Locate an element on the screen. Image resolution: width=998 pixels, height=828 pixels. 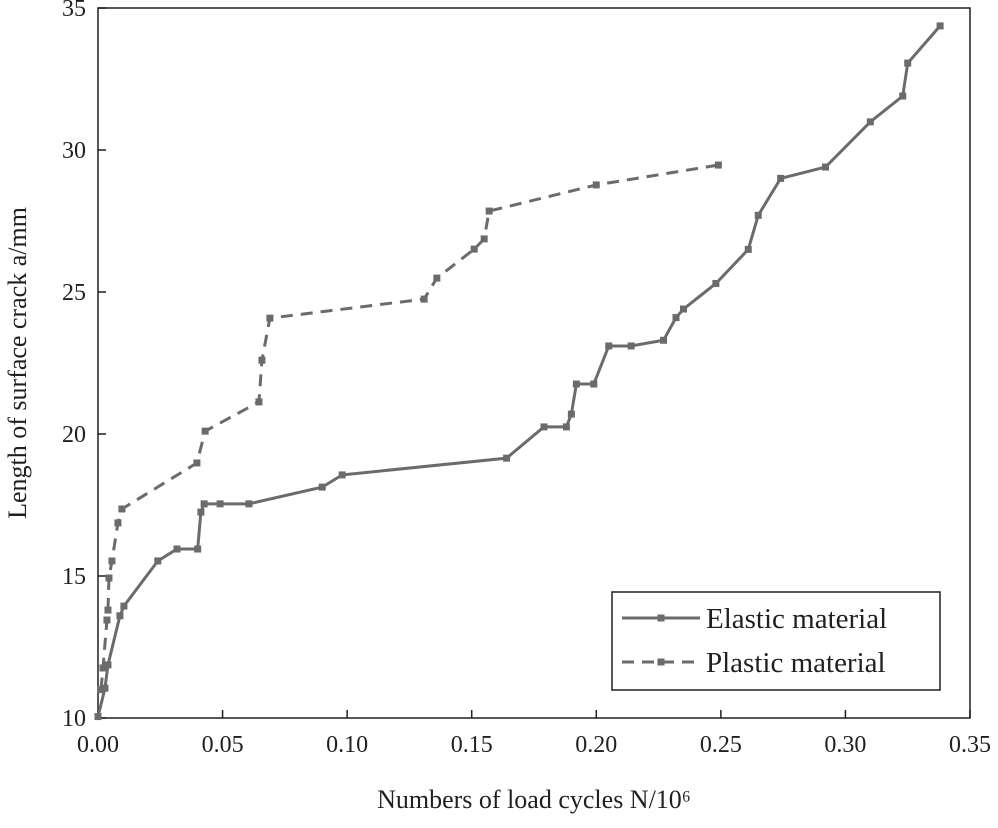
legend-label: Plastic material is located at coordinates (796, 663).